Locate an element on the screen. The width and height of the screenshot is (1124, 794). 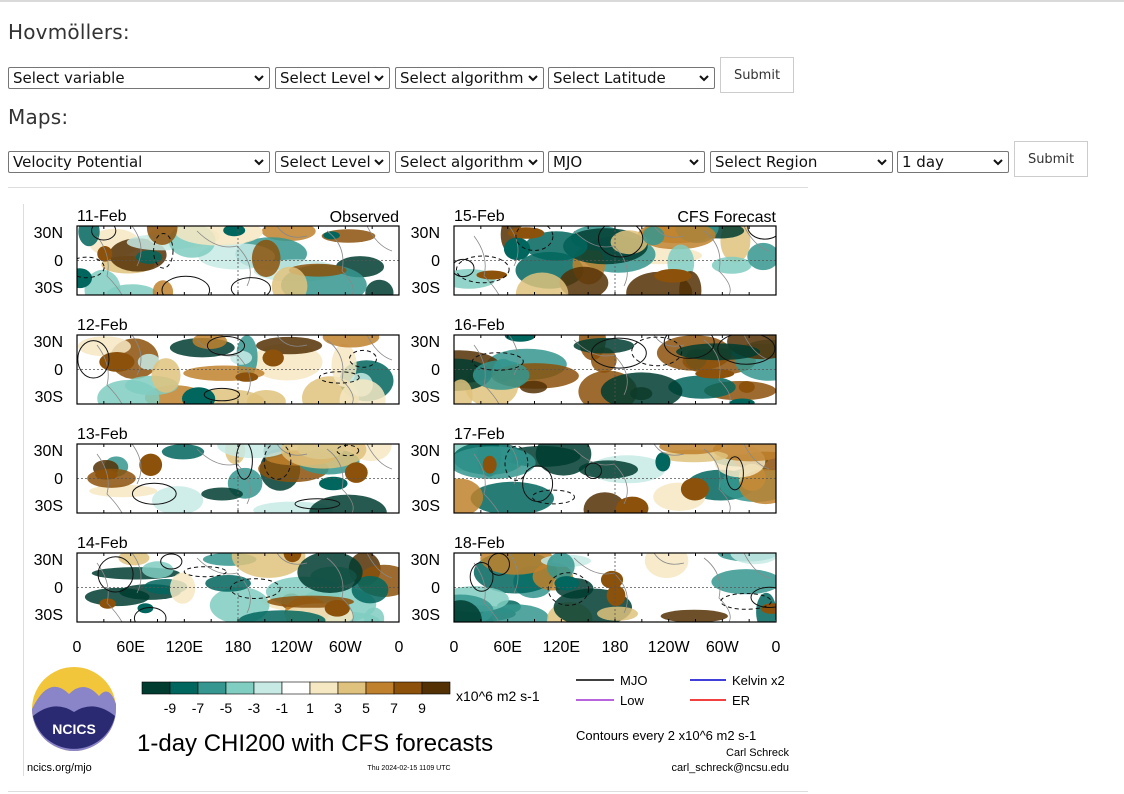
figure-title: 1-day CHI200 with CFS forecasts is located at coordinates (315, 743).